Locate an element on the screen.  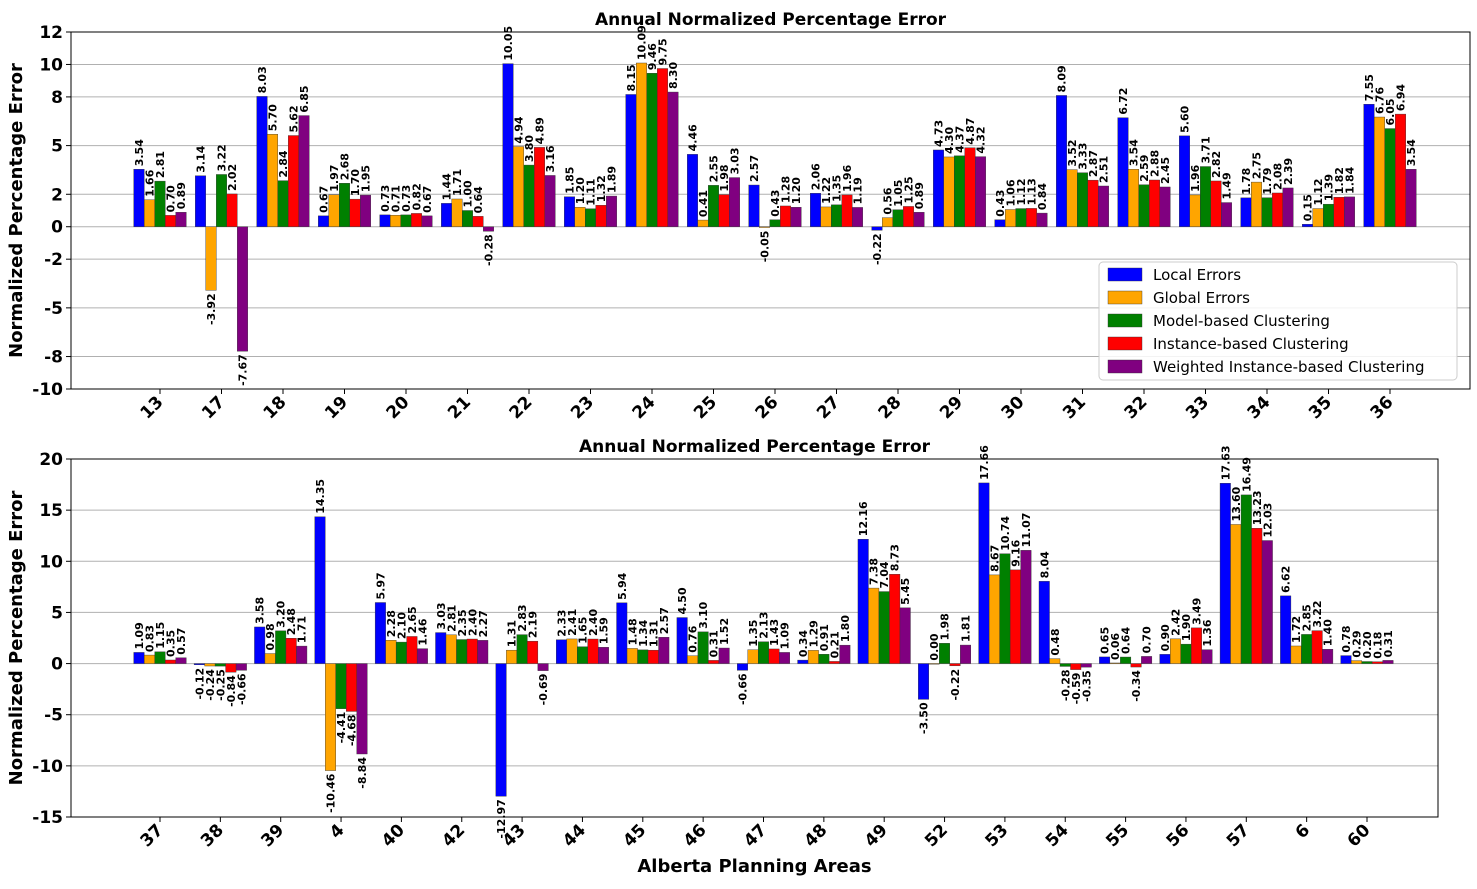
data-label: 4.89 is located at coordinates (540, 130).